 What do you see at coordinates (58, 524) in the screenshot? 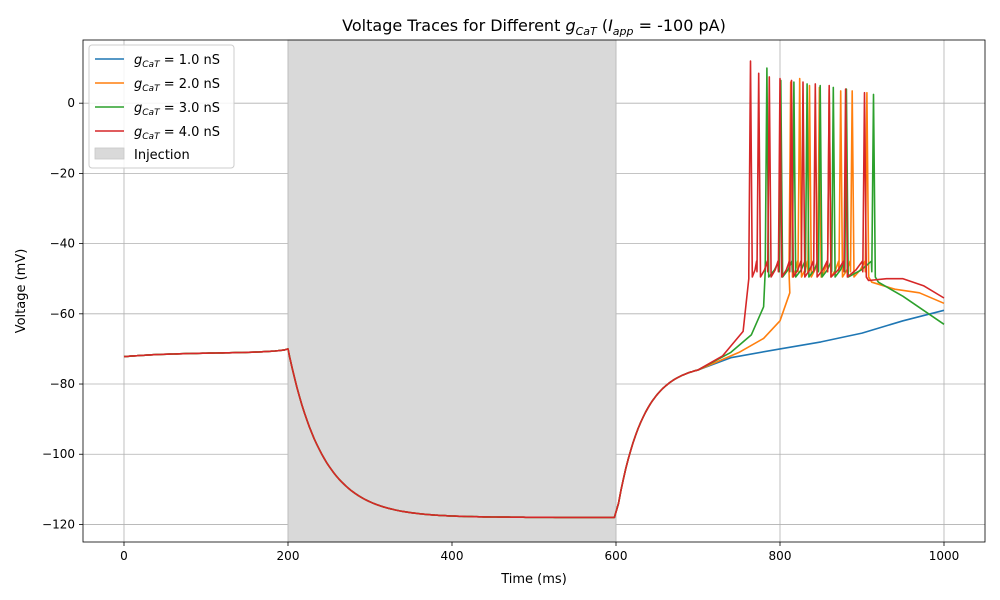
I see `y-tick-label: −120` at bounding box center [58, 524].